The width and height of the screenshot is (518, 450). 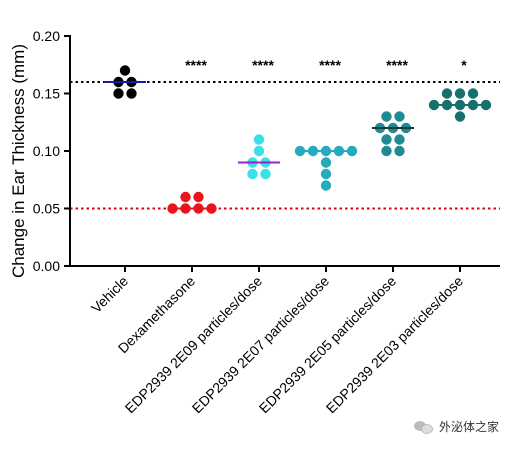 What do you see at coordinates (46, 94) in the screenshot?
I see `y-tick-label: 0.15` at bounding box center [46, 94].